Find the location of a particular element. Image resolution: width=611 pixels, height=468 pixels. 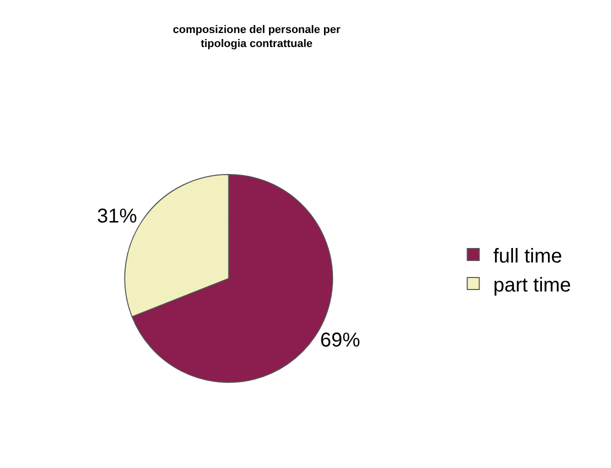

data-label: 31% is located at coordinates (117, 217).